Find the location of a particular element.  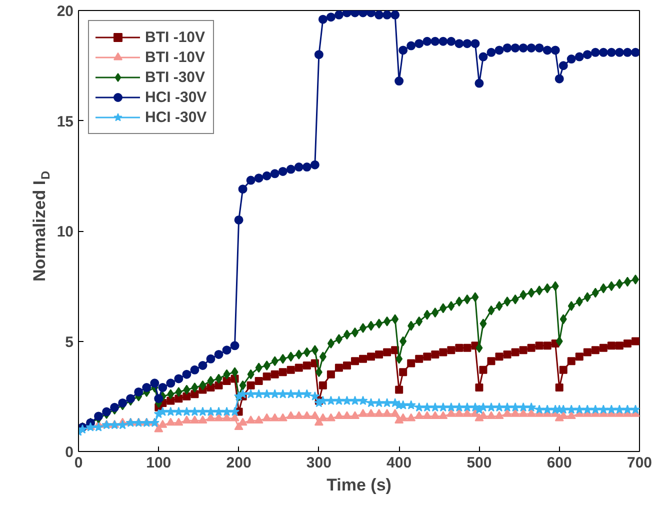

y-tick-label: 0 is located at coordinates (69, 452).